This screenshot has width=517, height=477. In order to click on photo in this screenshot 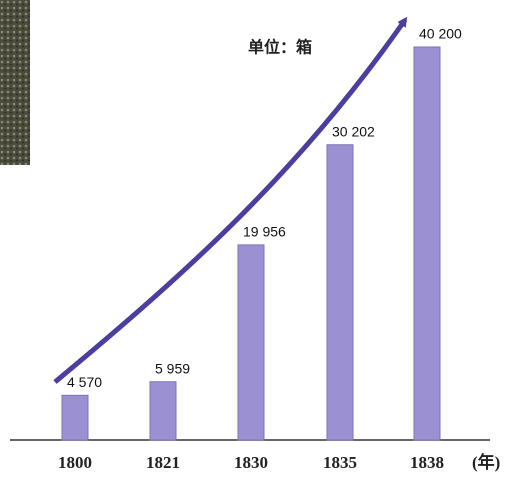, I will do `click(15, 82)`.